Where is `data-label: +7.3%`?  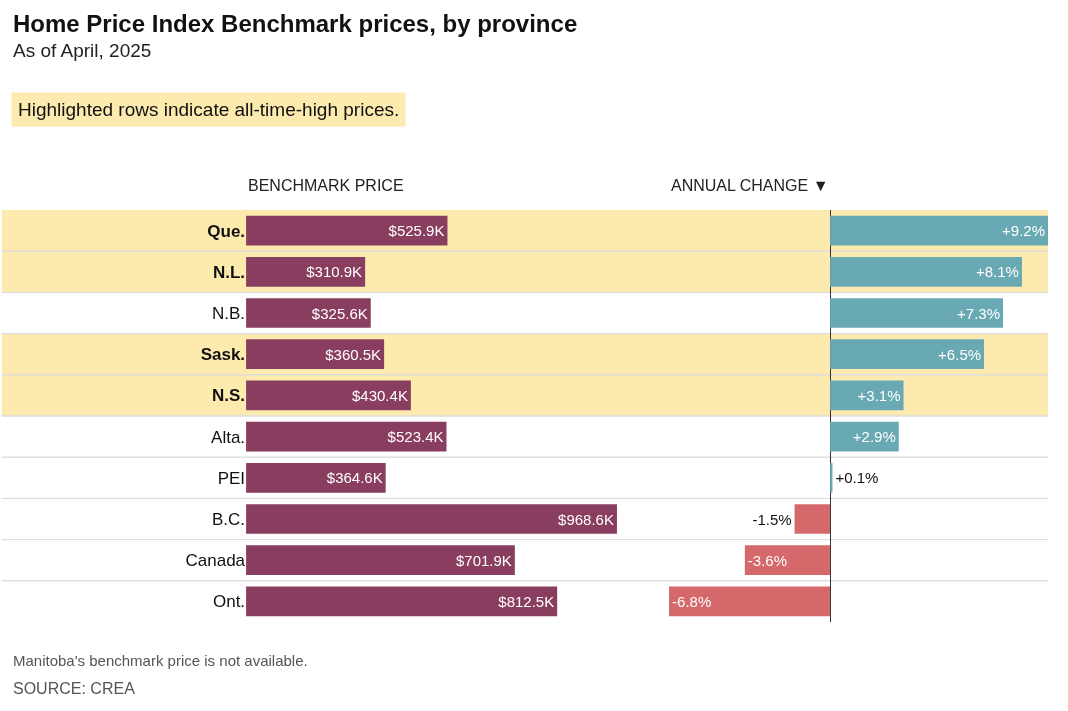 data-label: +7.3% is located at coordinates (978, 313).